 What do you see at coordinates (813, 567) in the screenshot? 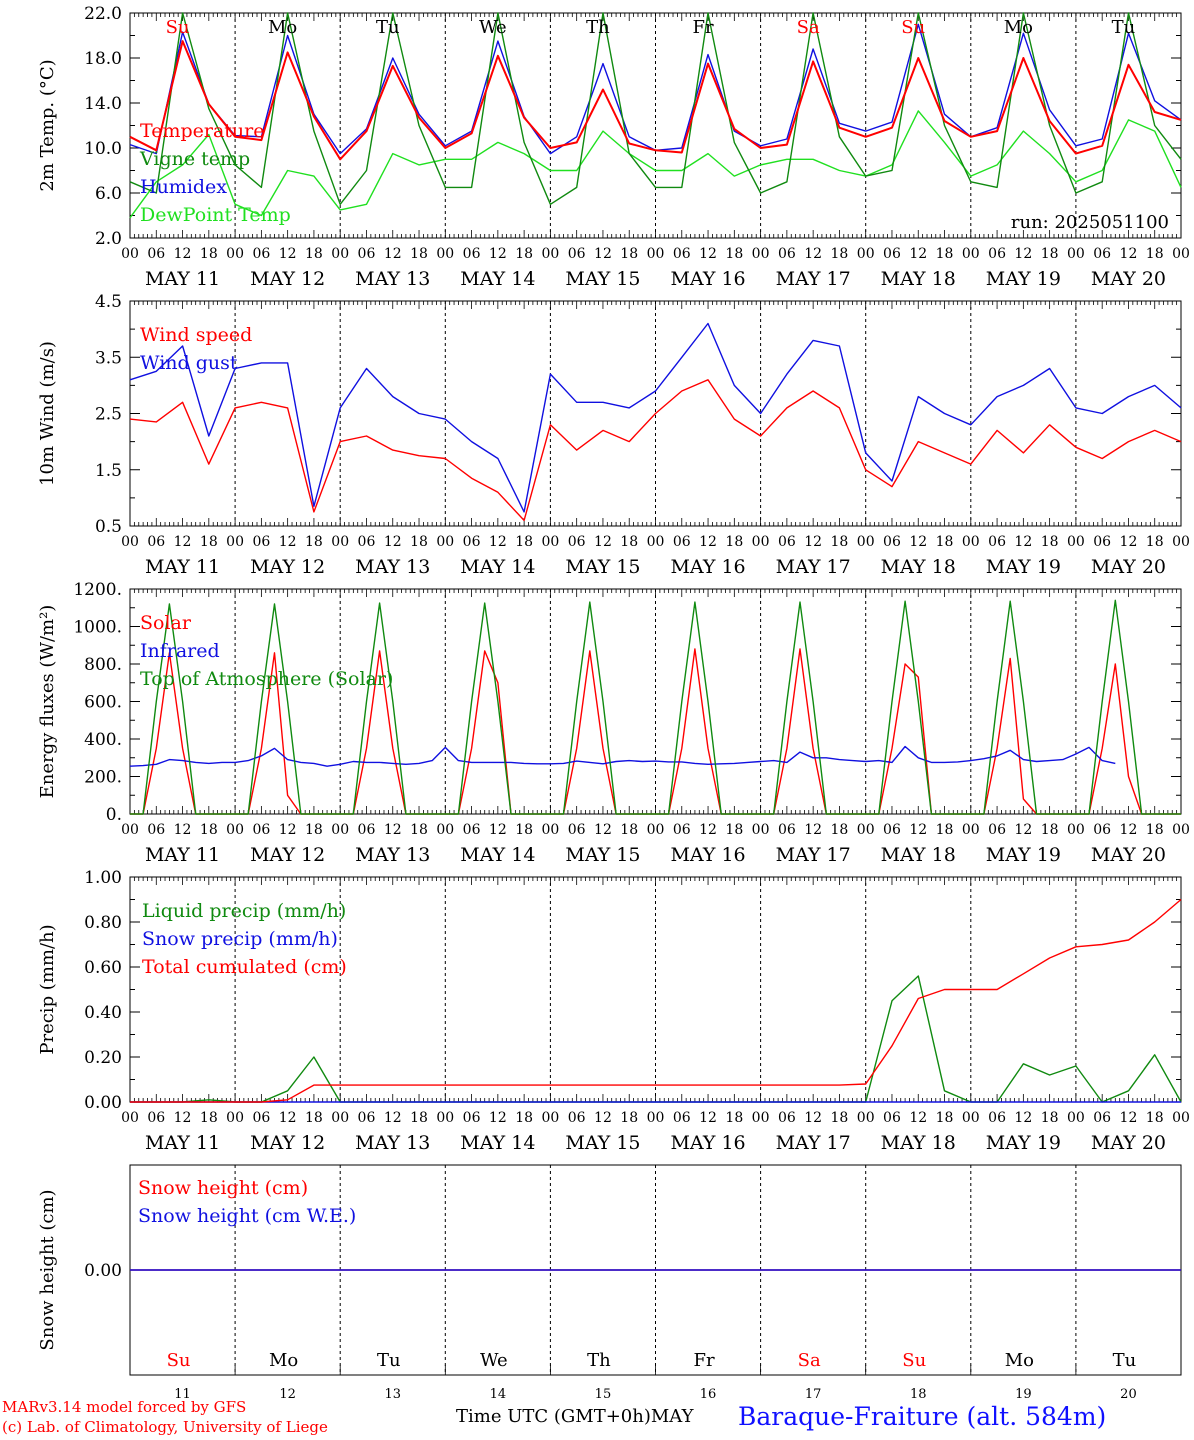
I see `date-label: MAY 17` at bounding box center [813, 567].